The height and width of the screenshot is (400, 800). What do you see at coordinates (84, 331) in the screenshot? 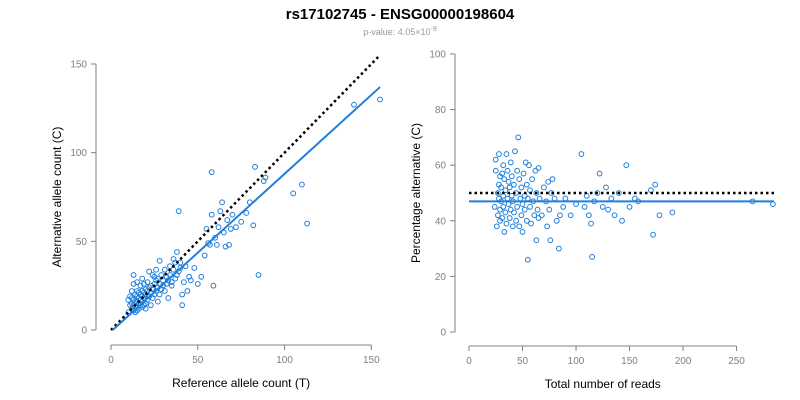
I see `y-tick-label: 0` at bounding box center [84, 331].